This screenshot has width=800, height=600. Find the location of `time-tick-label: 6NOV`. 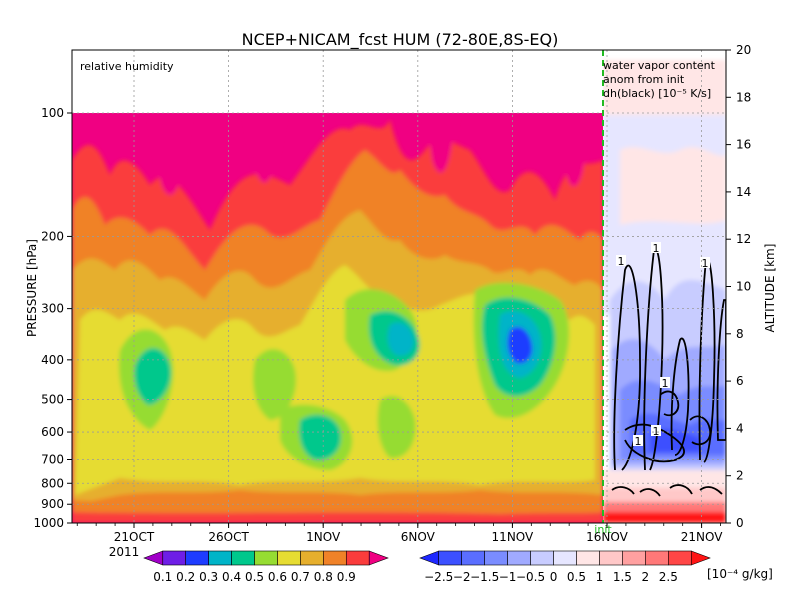

time-tick-label: 6NOV is located at coordinates (418, 537).